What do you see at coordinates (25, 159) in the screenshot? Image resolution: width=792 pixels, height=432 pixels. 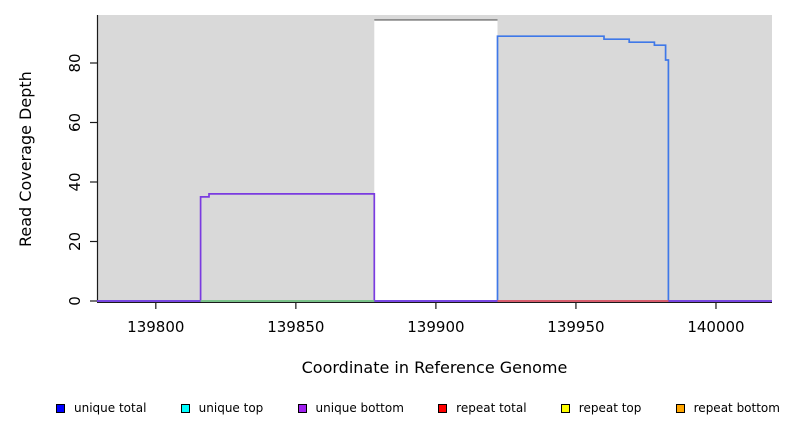 I see `y-axis-title: Read Coverage Depth` at bounding box center [25, 159].